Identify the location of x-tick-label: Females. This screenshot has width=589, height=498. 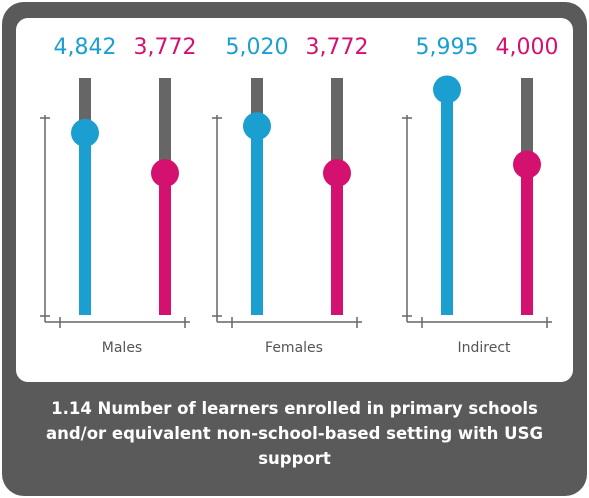
(294, 348).